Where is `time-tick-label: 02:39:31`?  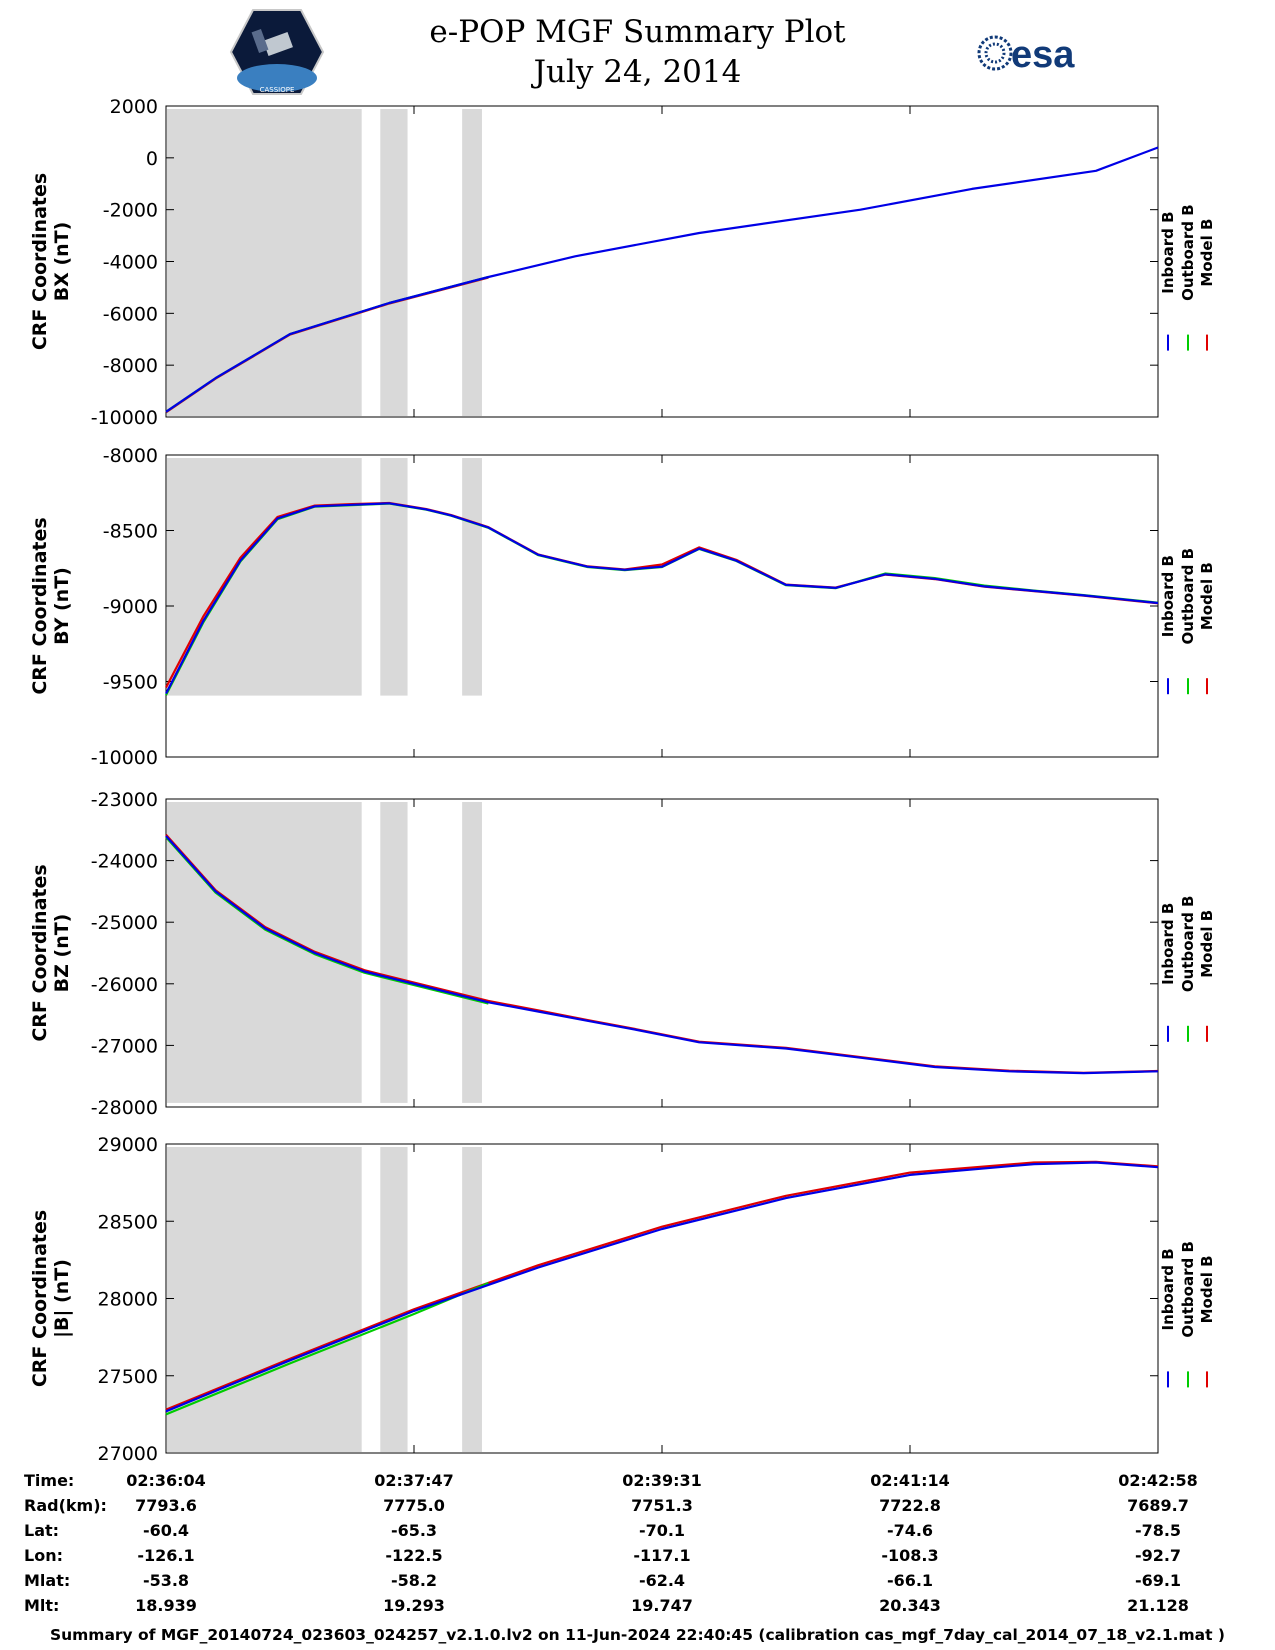 time-tick-label: 02:39:31 is located at coordinates (662, 1480).